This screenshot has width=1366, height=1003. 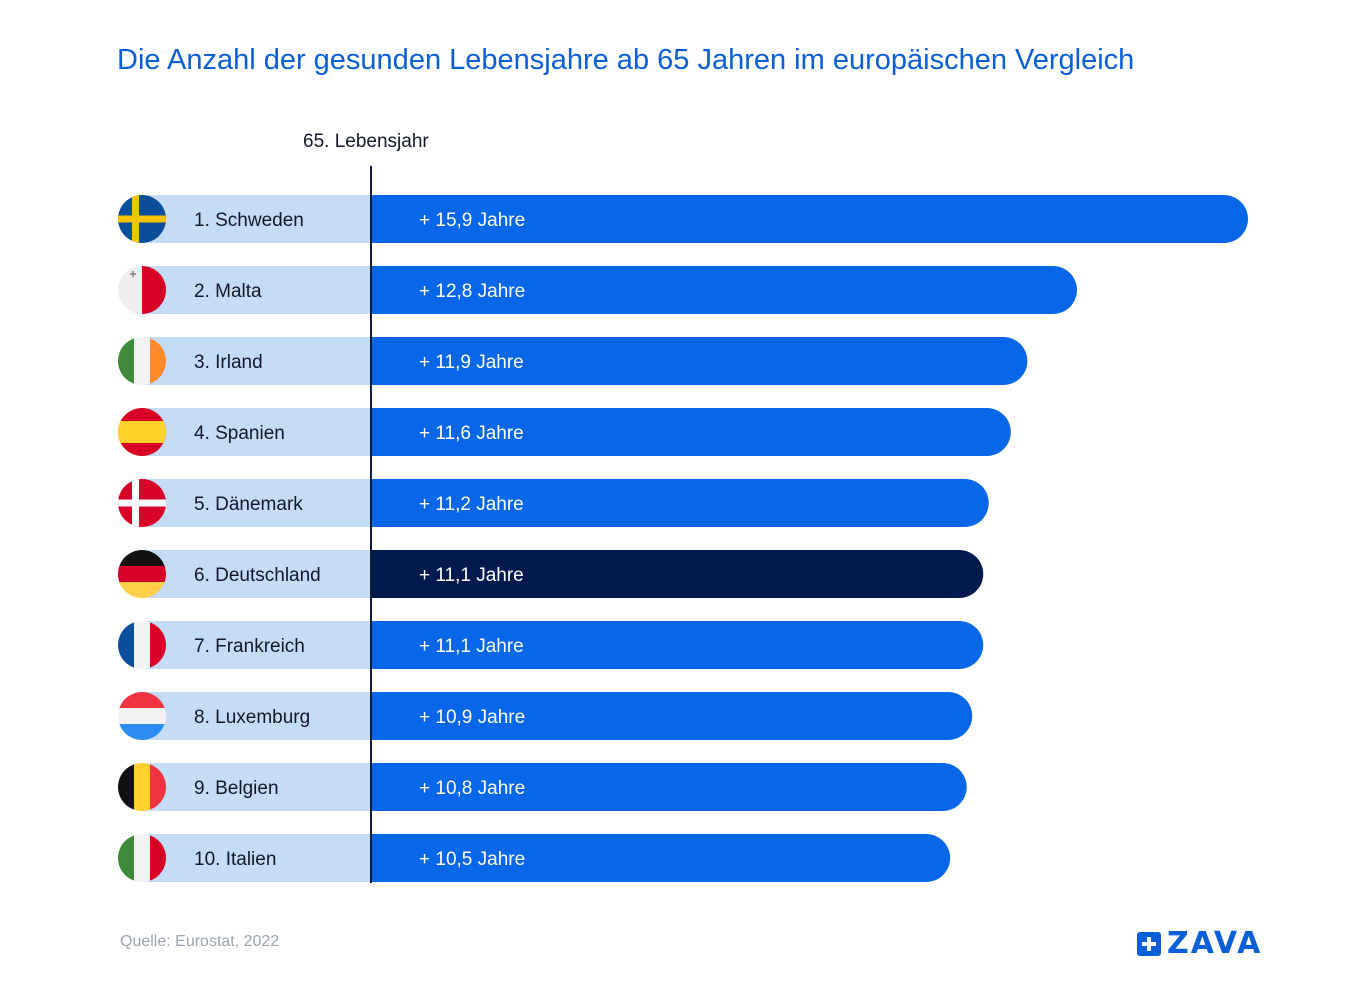 I want to click on spain-flag-icon, so click(x=142, y=432).